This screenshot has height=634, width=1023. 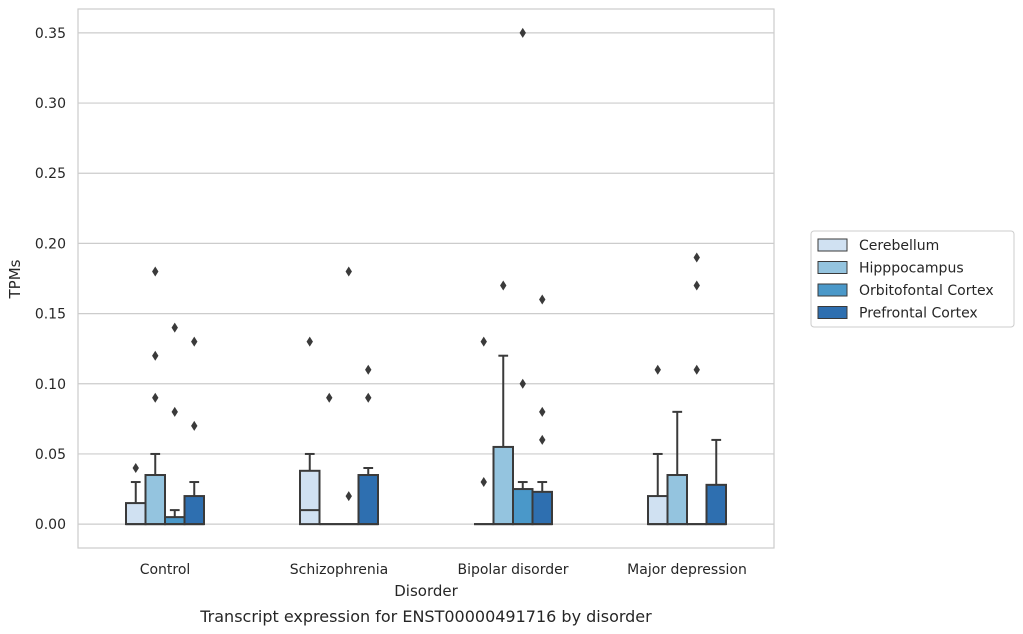 I want to click on y-tick-label: 0.00, so click(x=50, y=525).